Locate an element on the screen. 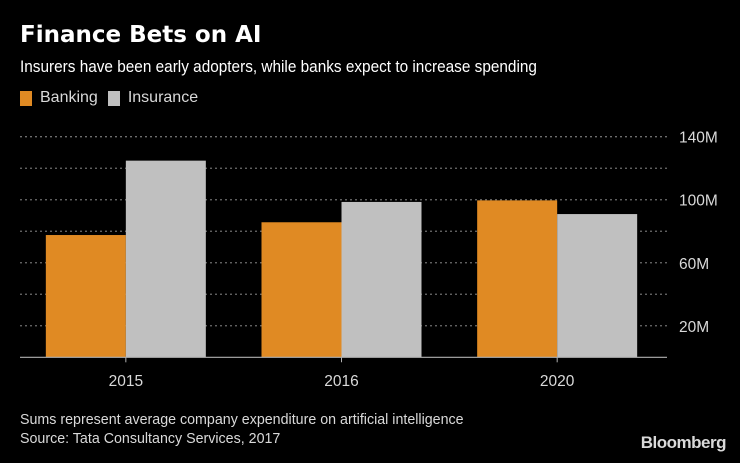 This screenshot has width=740, height=463. x-tick-label: 2020 is located at coordinates (557, 381).